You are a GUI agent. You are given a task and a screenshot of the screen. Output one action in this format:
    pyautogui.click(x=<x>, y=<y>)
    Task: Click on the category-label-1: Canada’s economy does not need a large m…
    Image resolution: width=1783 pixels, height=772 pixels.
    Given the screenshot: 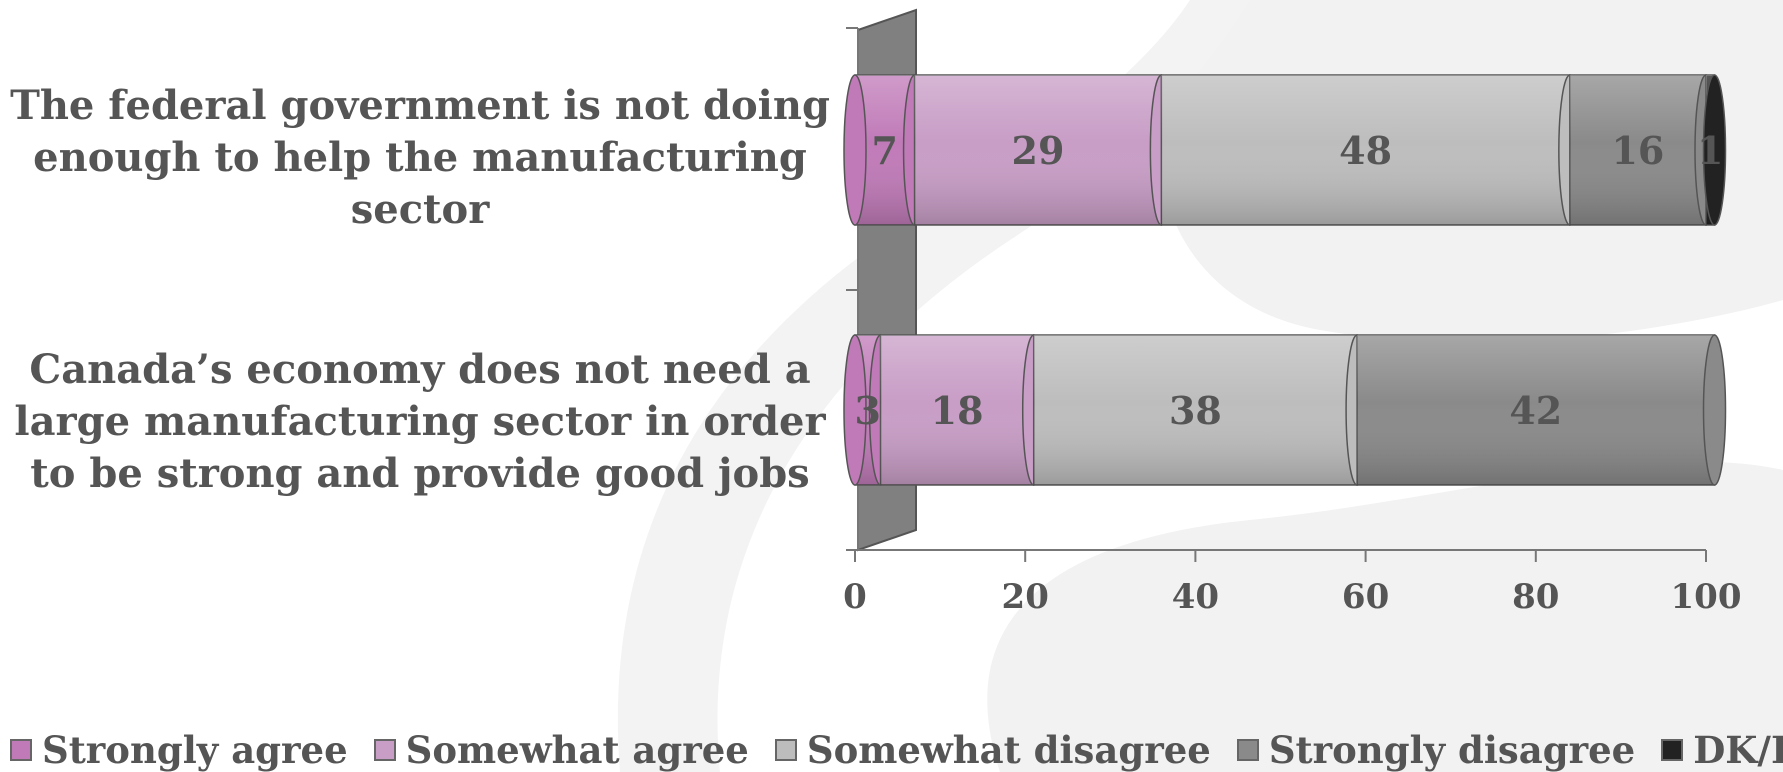 What is the action you would take?
    pyautogui.click(x=420, y=421)
    